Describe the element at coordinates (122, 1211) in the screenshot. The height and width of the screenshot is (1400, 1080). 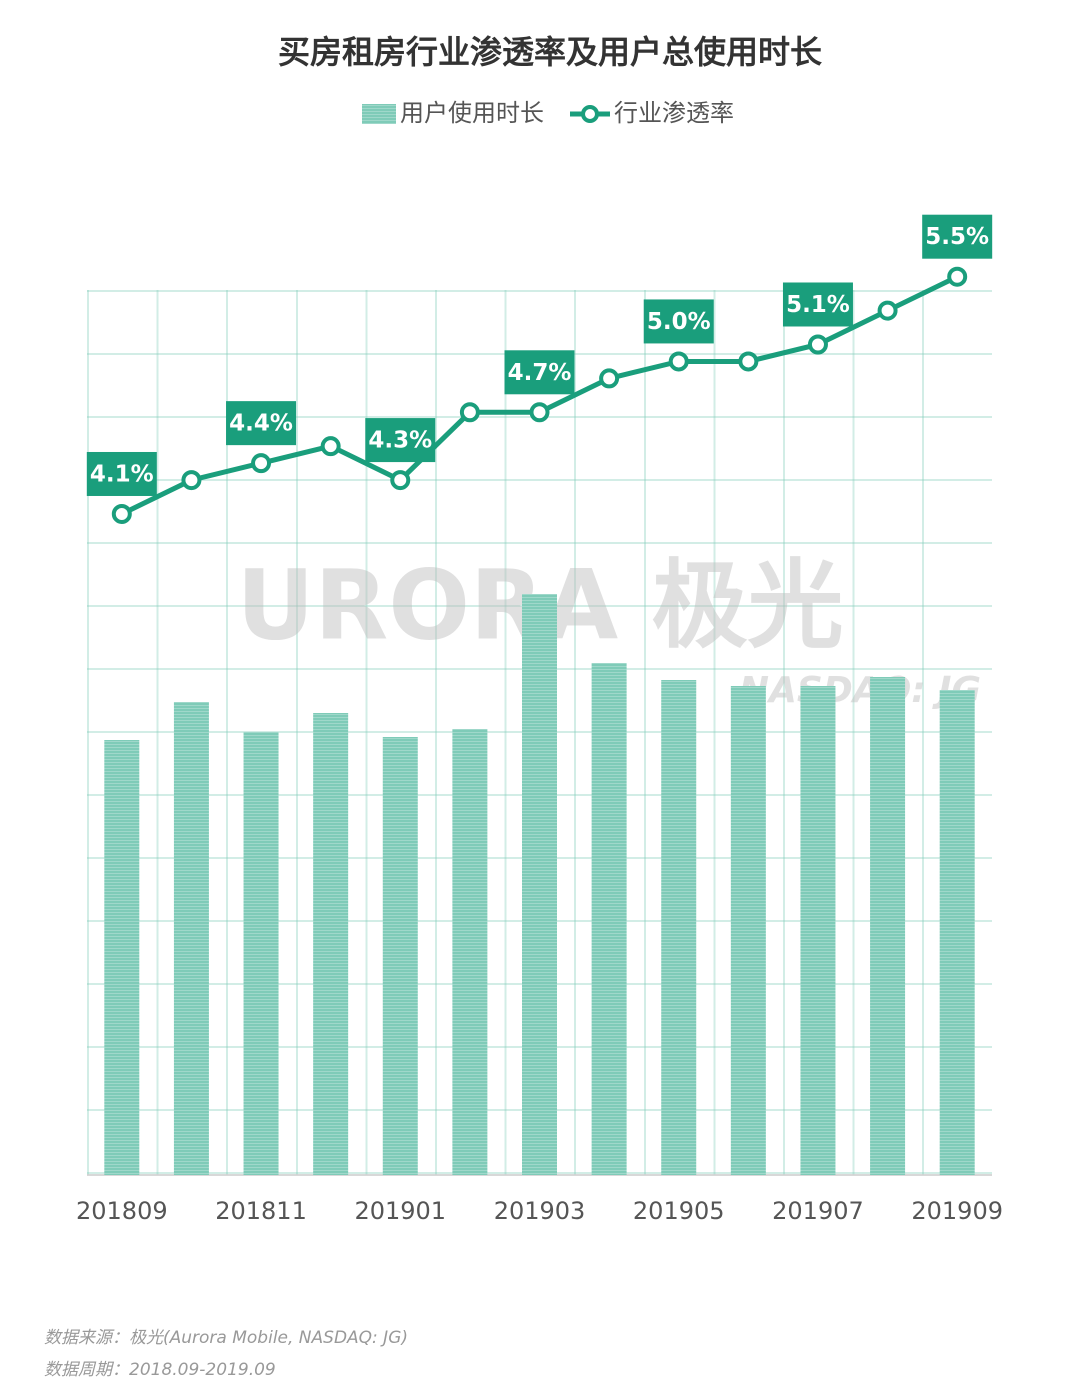
I see `x-tick-label: 201809` at that location.